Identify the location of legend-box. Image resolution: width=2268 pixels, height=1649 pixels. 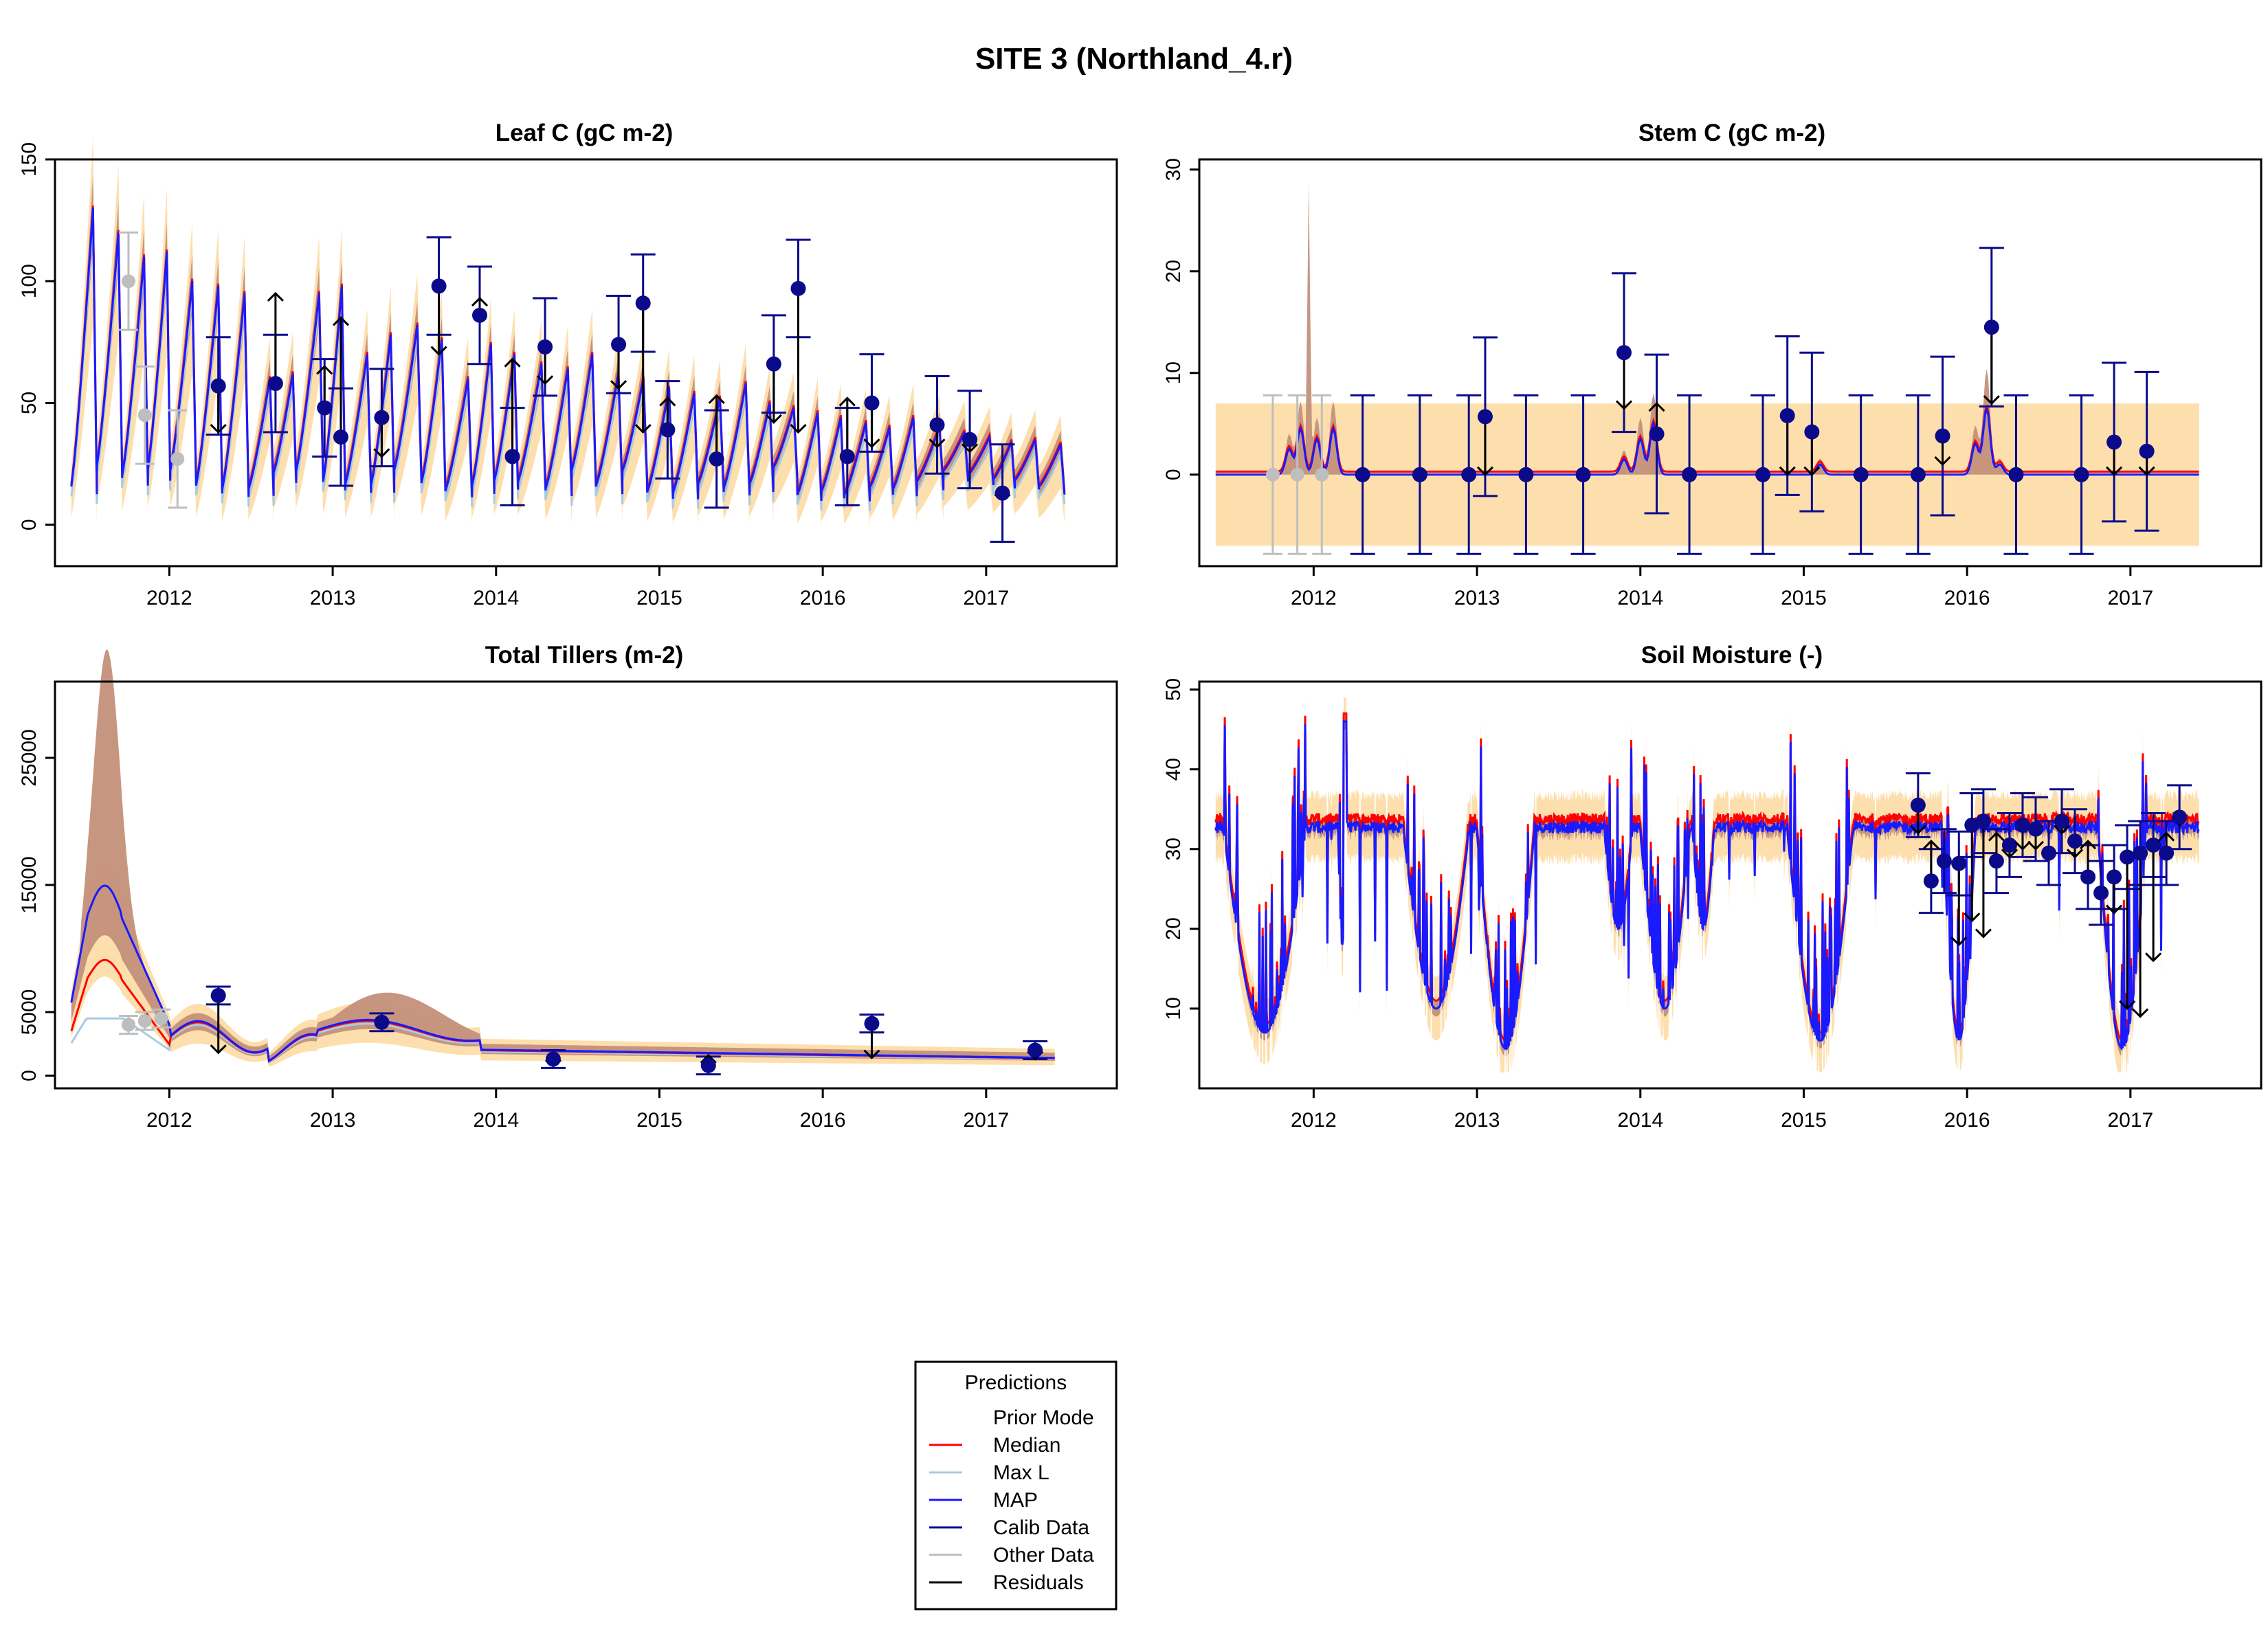
(1016, 1486).